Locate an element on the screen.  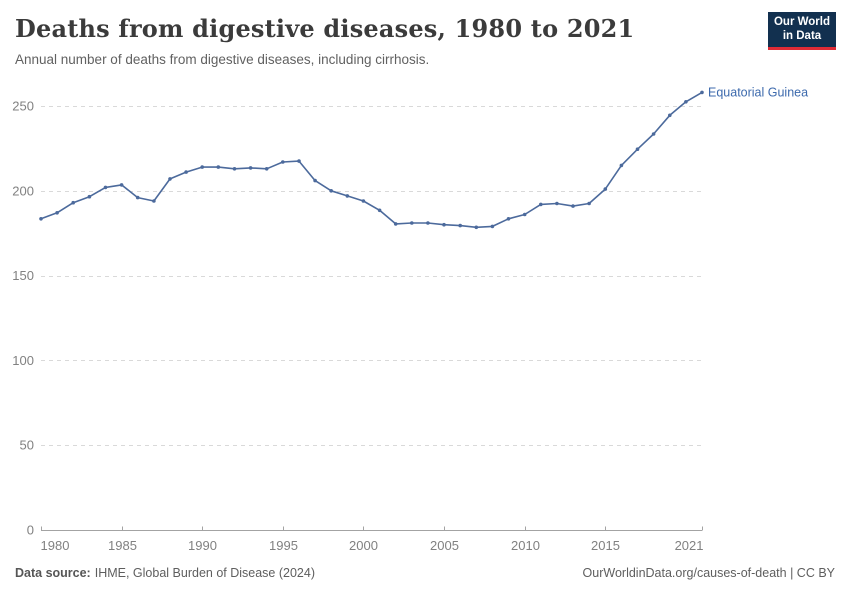
x-tick-label: 2015 is located at coordinates (605, 545).